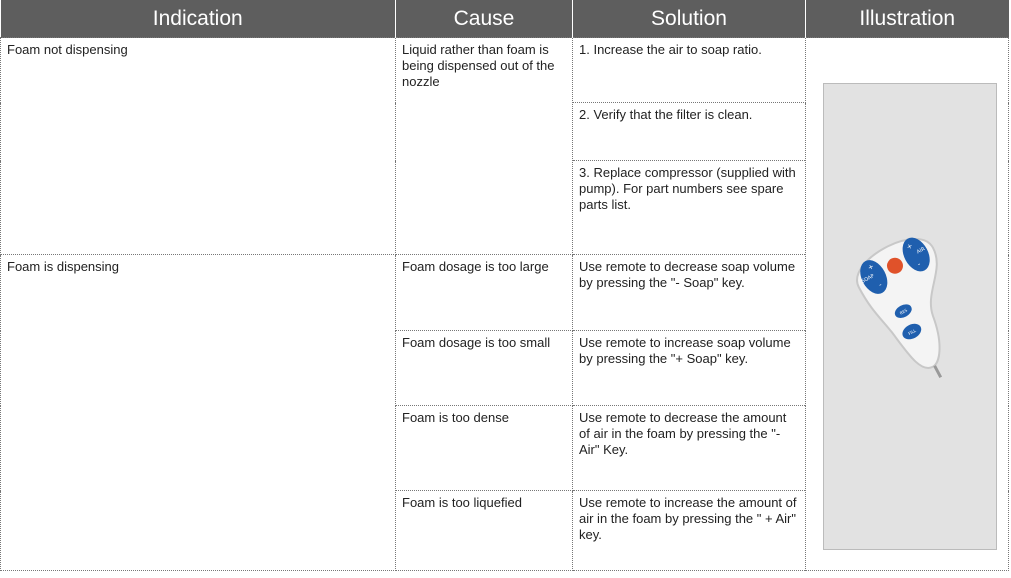 The height and width of the screenshot is (578, 1011). I want to click on solution: 2. Verify that the filter is clean., so click(689, 131).